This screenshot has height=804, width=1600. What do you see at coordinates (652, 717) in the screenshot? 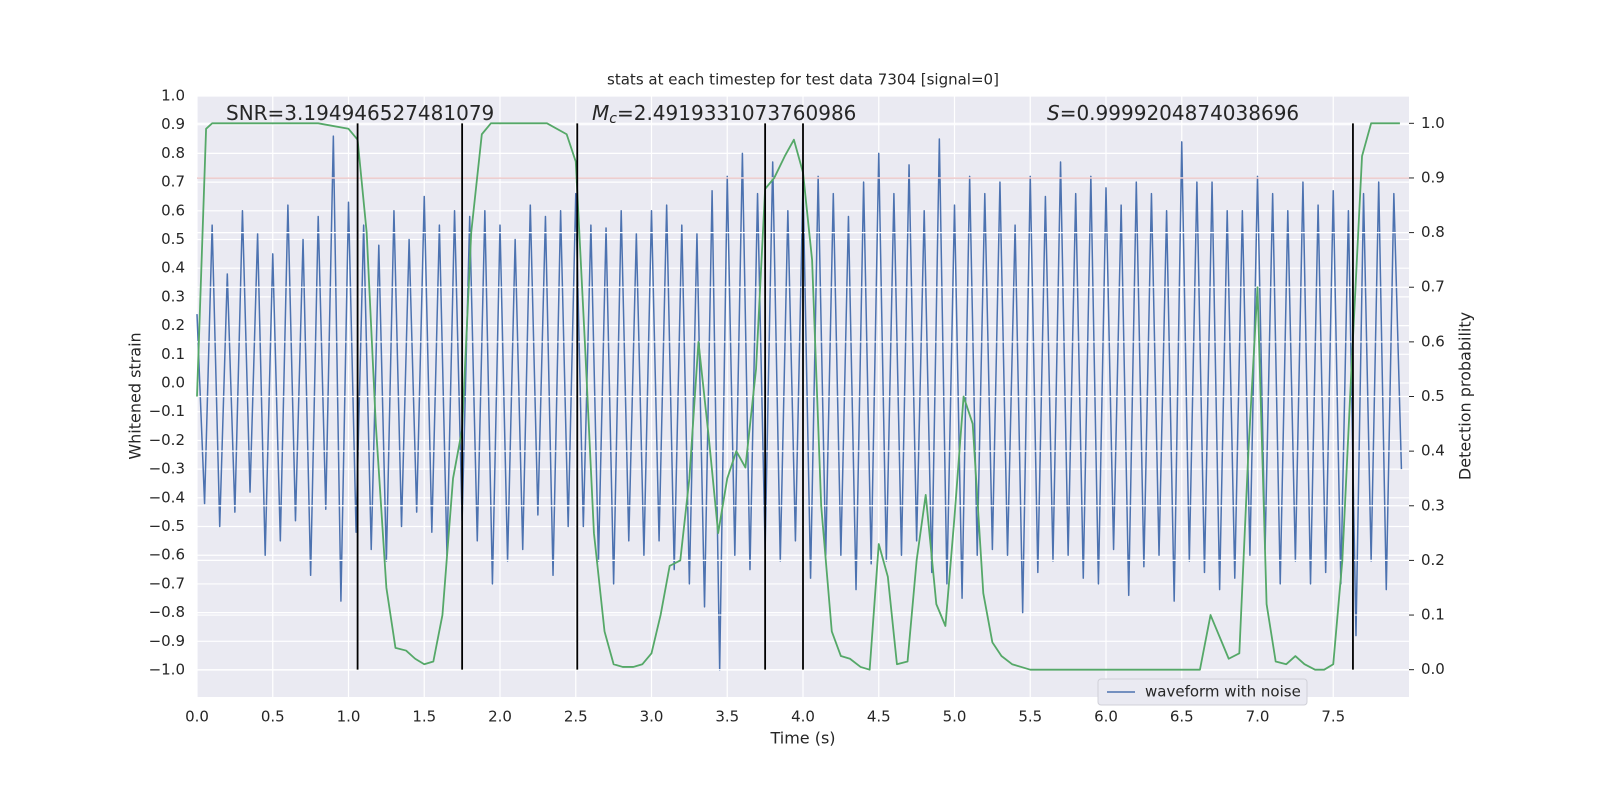
I see `x-tick-label: 3.0` at bounding box center [652, 717].